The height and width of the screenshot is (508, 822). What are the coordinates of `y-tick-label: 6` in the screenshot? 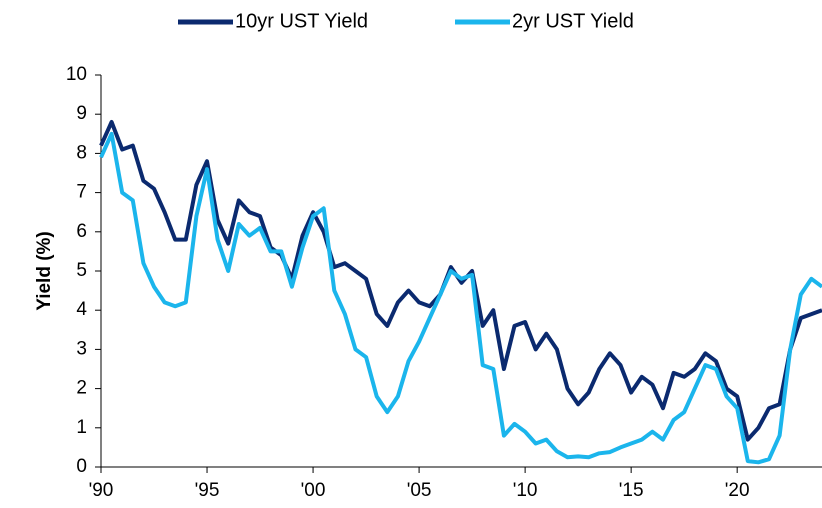 It's located at (81, 231).